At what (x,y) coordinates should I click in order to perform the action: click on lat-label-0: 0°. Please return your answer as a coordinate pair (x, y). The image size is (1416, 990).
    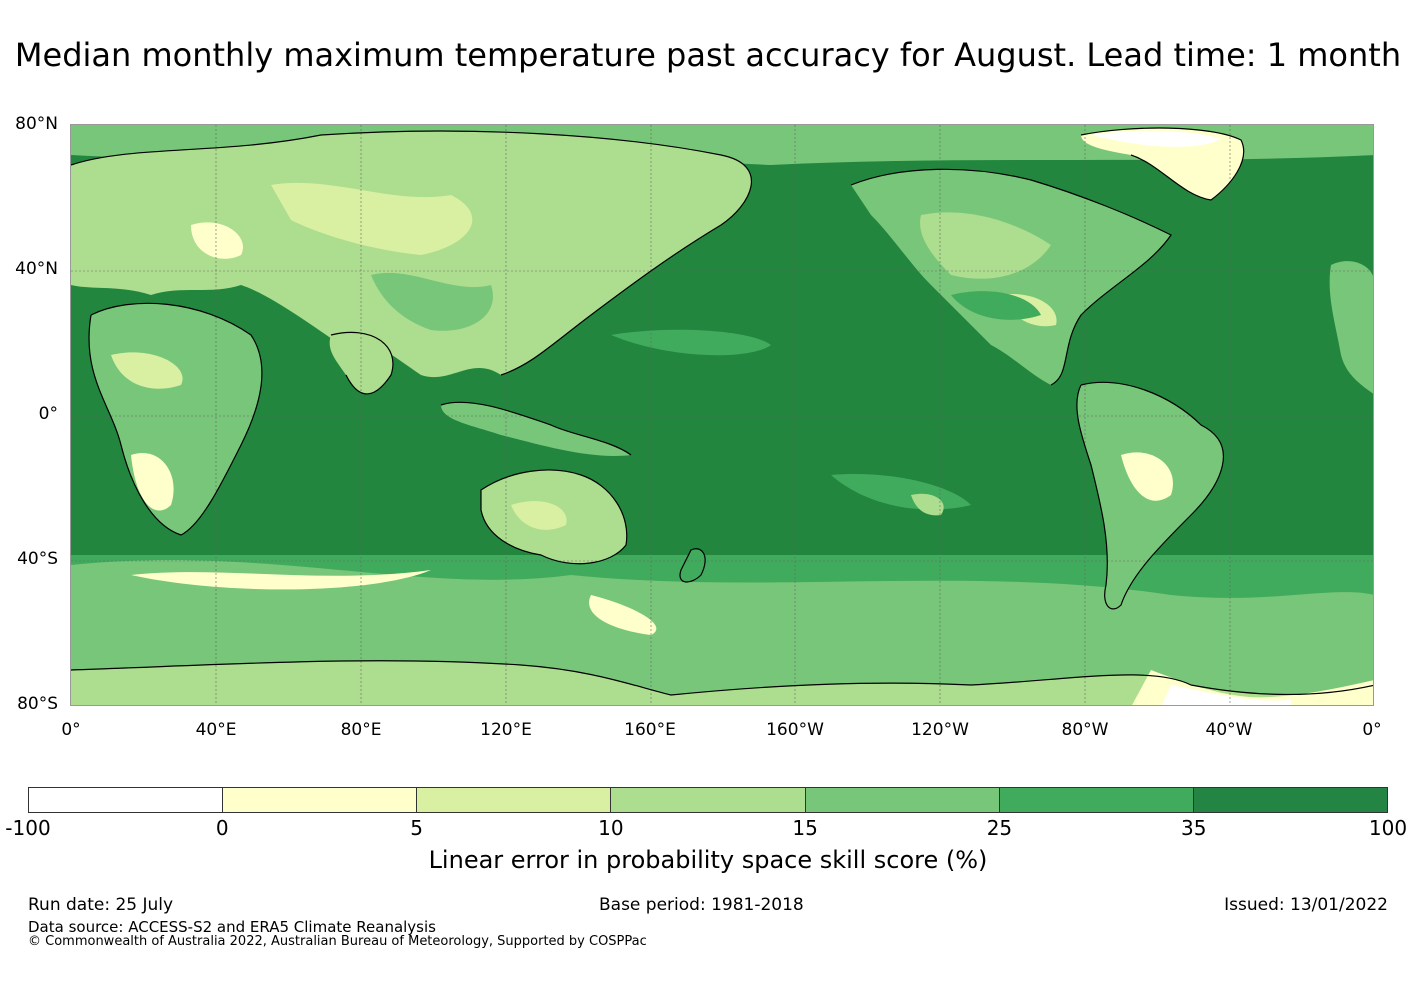
    Looking at the image, I should click on (48, 414).